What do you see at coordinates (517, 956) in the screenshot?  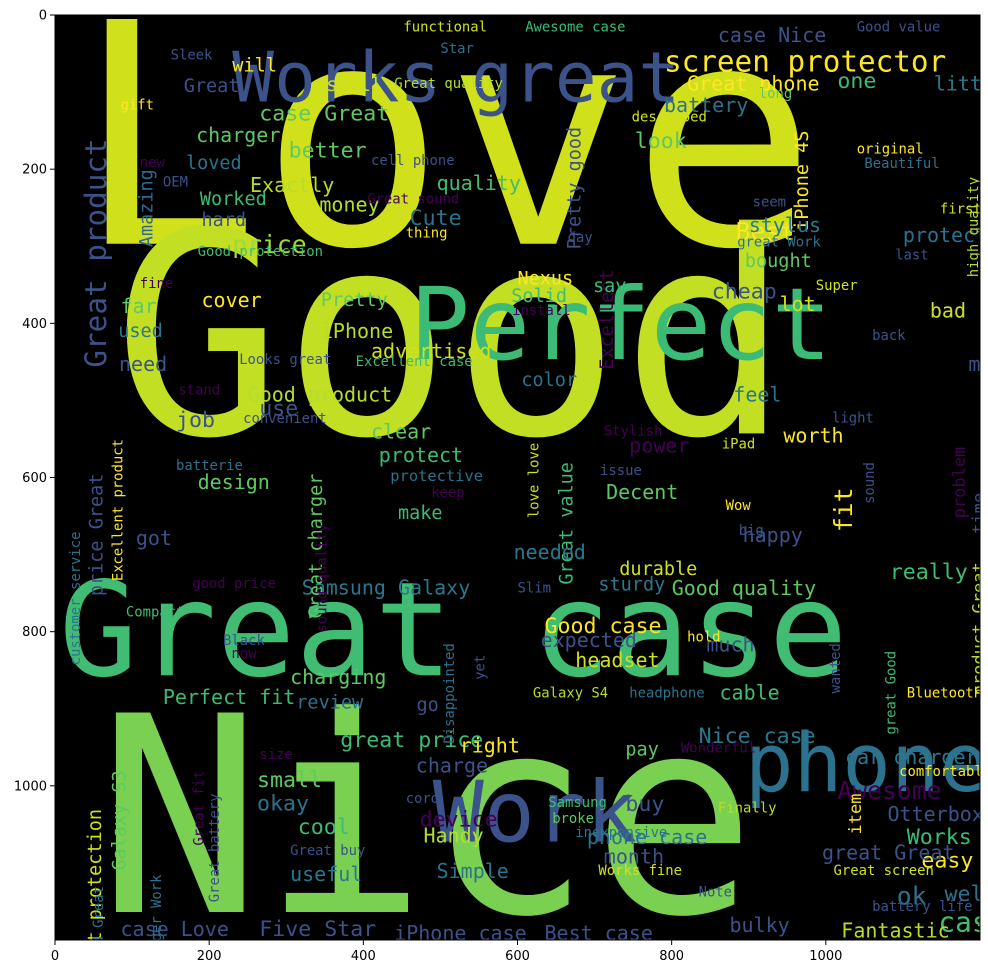 I see `x-tick-label: 600` at bounding box center [517, 956].